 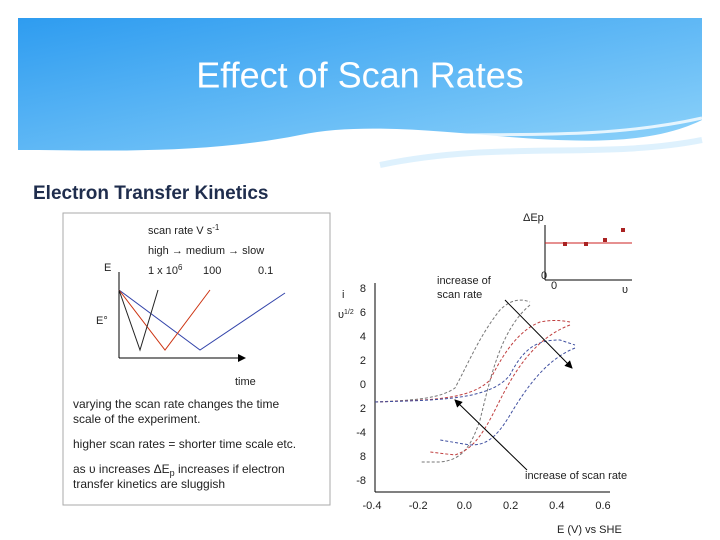 I want to click on cv-x-label: E (V) vs SHE, so click(x=589, y=530).